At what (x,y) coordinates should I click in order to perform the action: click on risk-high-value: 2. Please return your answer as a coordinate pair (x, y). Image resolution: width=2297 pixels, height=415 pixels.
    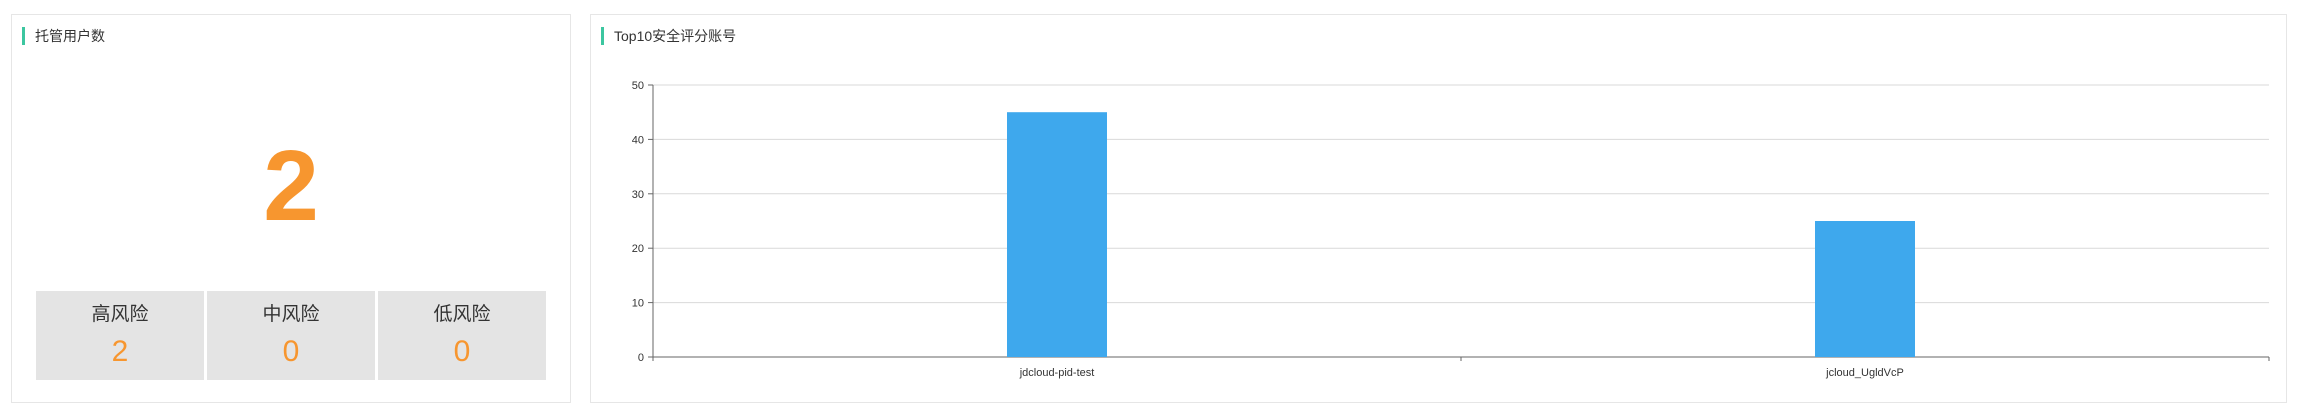
    Looking at the image, I should click on (120, 351).